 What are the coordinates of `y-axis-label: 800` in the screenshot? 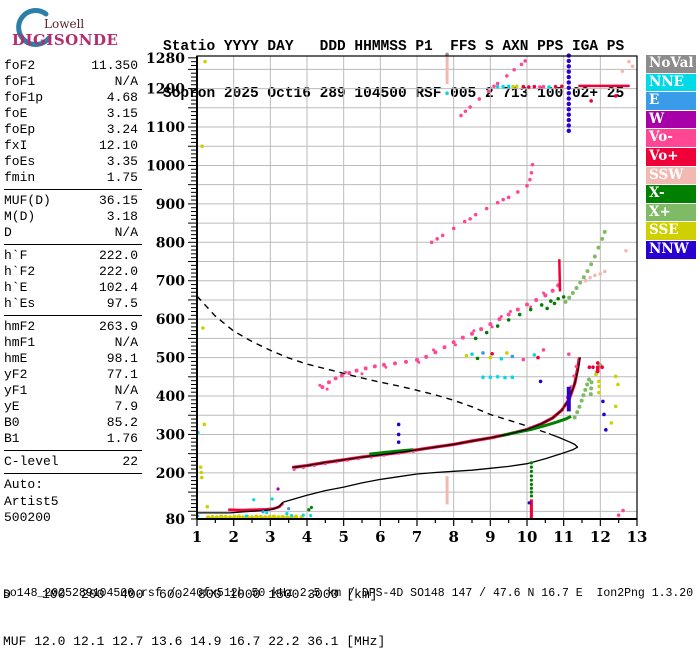 It's located at (170, 243).